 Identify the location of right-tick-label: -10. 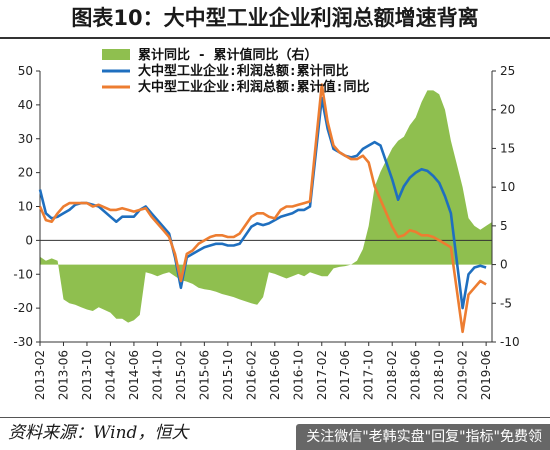
(510, 342).